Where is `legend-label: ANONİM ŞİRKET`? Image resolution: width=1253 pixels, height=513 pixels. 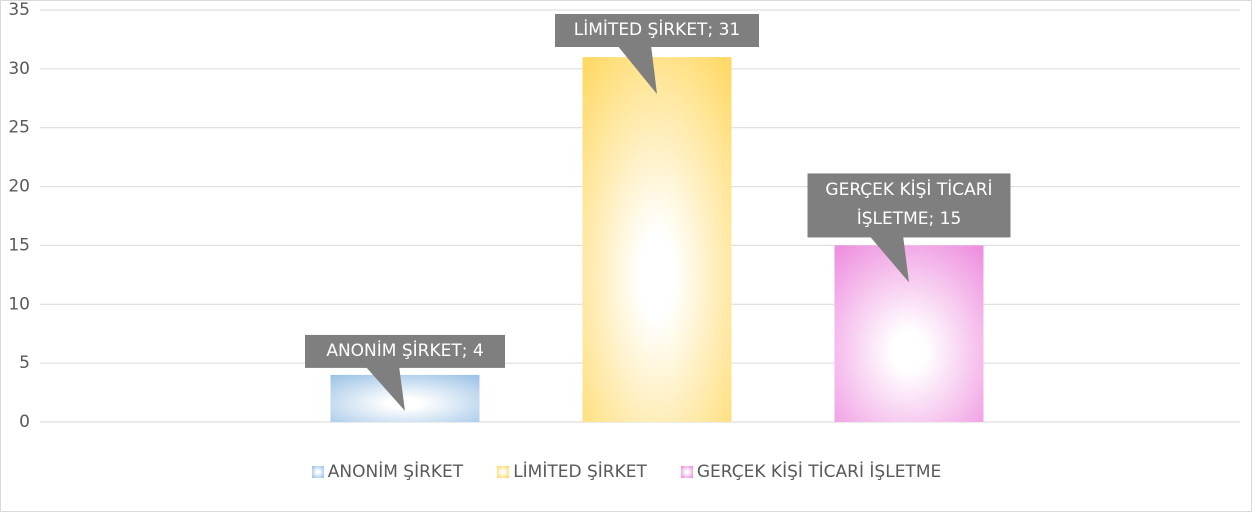 legend-label: ANONİM ŞİRKET is located at coordinates (395, 472).